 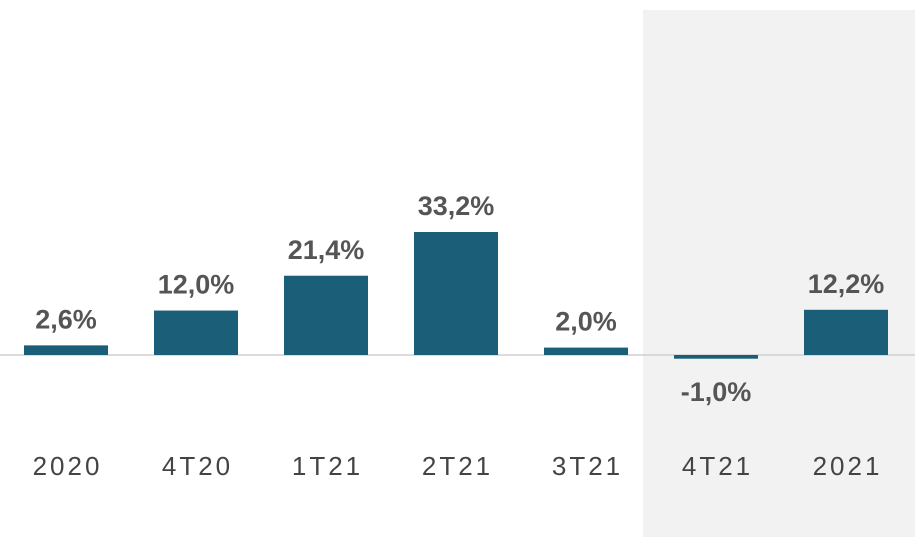 I want to click on x-tick-label: 4T21, so click(x=717, y=466).